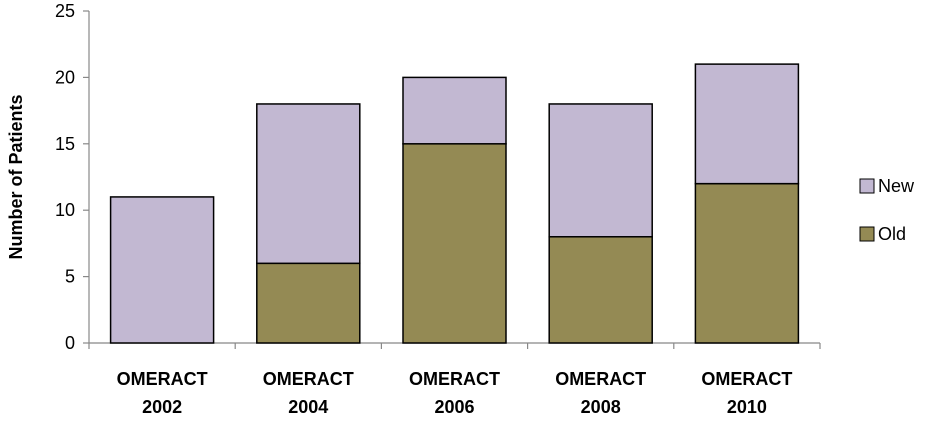 The height and width of the screenshot is (421, 933). Describe the element at coordinates (72, 177) in the screenshot. I see `y-ticks: 0 5 10 15 20 25` at that location.